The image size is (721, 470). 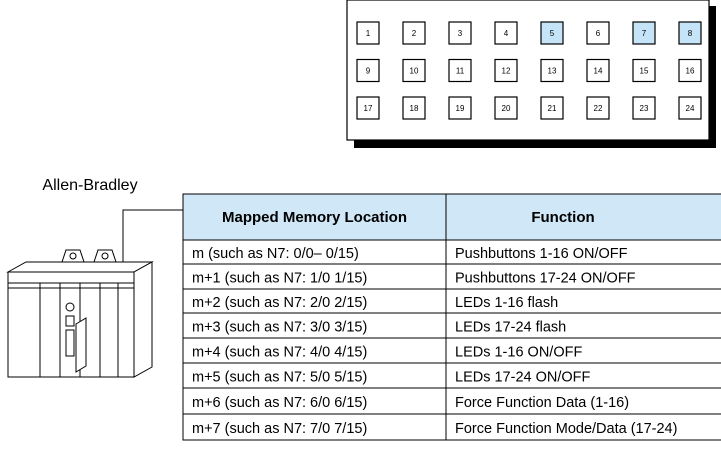 I want to click on button-label: 14, so click(x=598, y=71).